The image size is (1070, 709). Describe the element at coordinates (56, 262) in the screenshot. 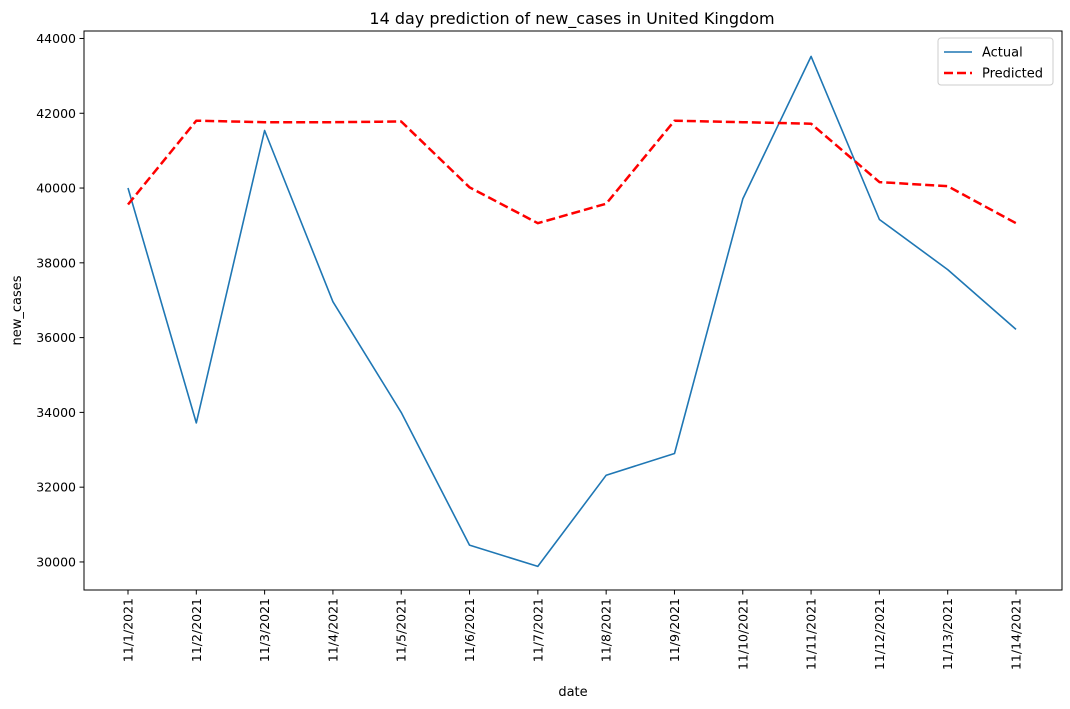

I see `y-tick-label: 38000` at that location.